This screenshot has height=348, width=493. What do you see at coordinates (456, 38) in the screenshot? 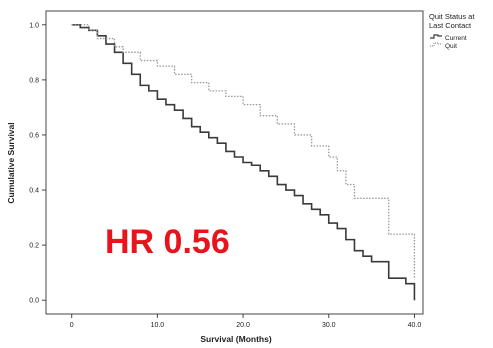
I see `legend-current-label: Current` at bounding box center [456, 38].